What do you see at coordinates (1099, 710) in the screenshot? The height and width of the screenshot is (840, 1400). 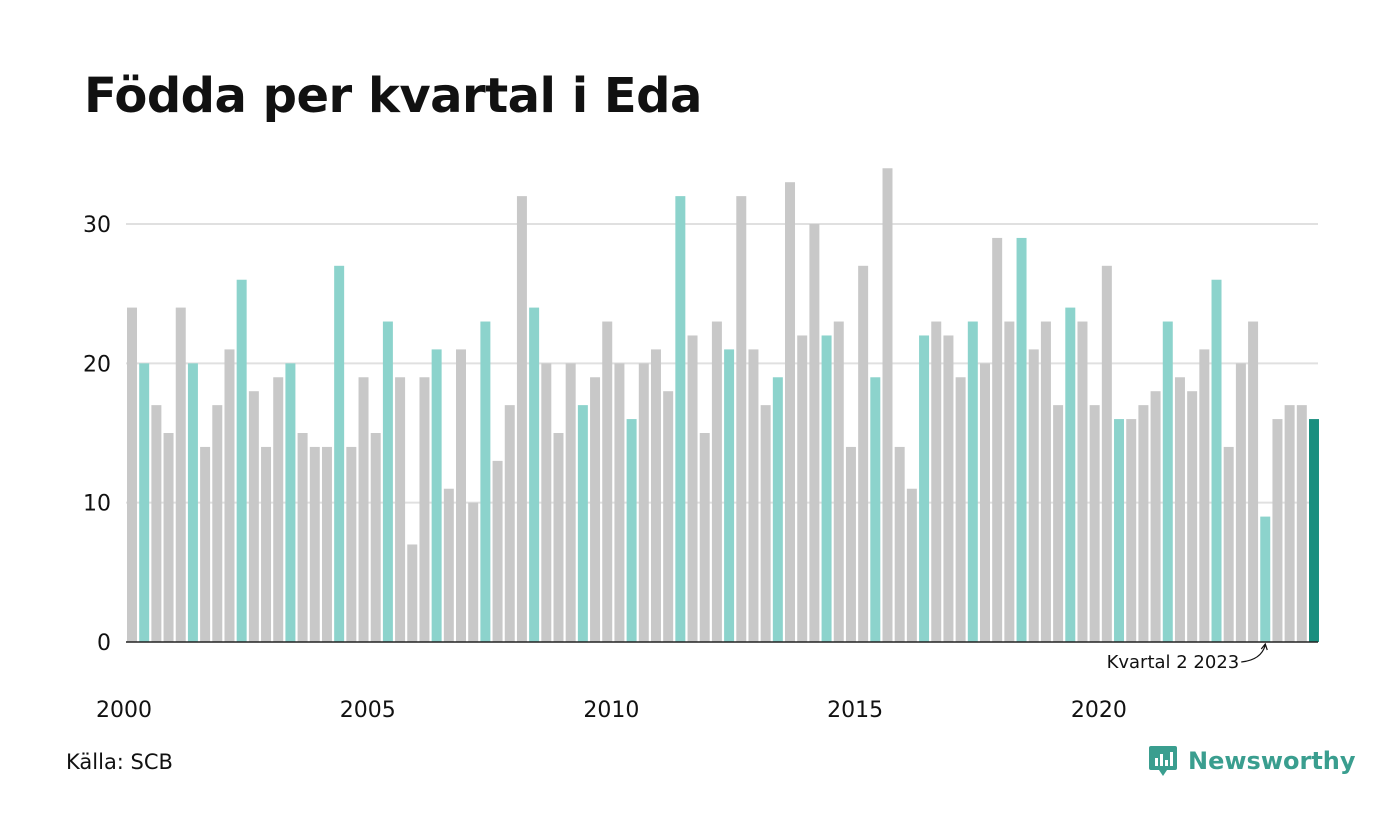 I see `x-tick-label: 2020` at bounding box center [1099, 710].